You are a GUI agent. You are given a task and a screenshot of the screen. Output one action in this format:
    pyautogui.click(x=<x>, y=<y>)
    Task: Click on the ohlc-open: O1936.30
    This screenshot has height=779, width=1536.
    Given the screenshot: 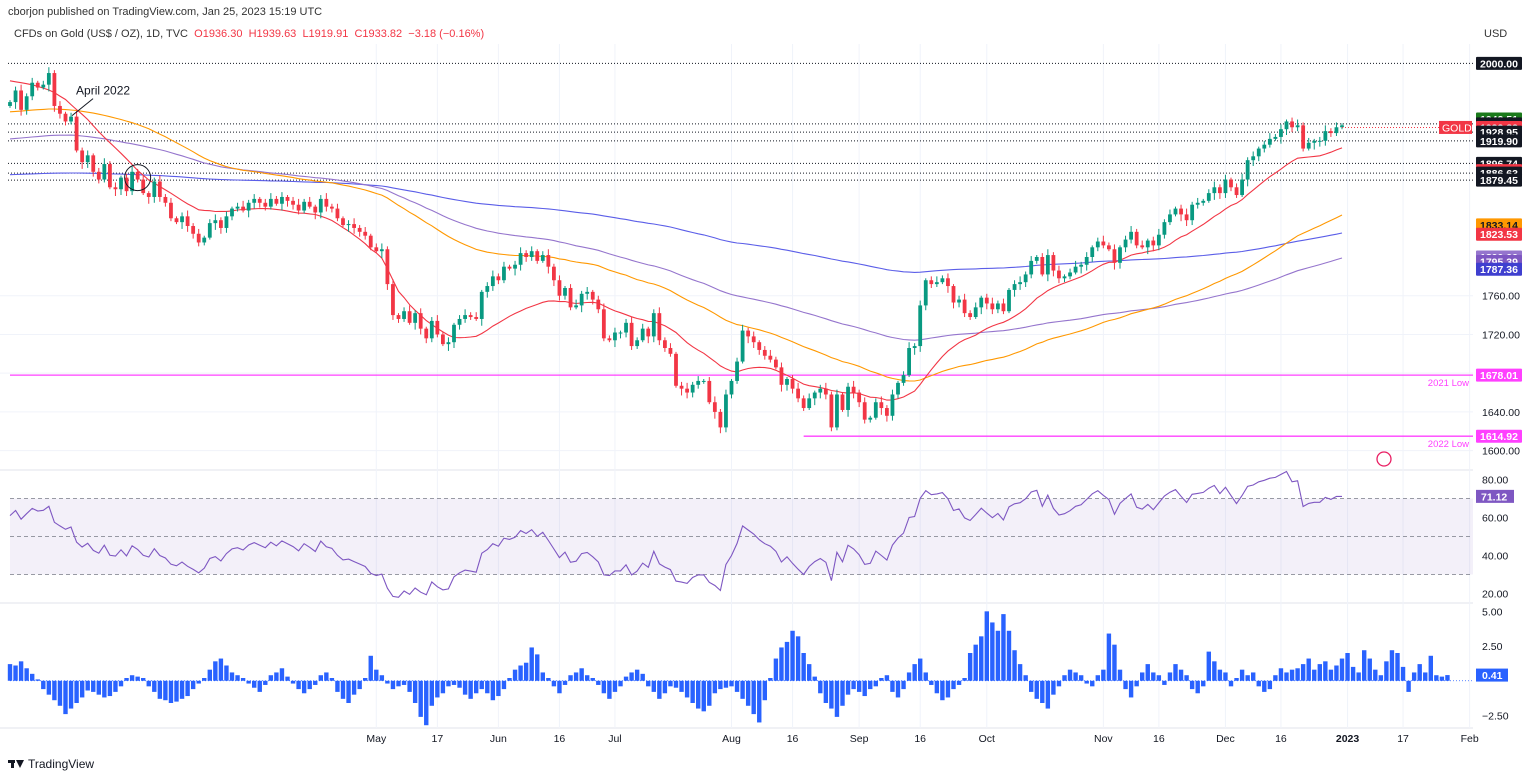 What is the action you would take?
    pyautogui.click(x=218, y=34)
    